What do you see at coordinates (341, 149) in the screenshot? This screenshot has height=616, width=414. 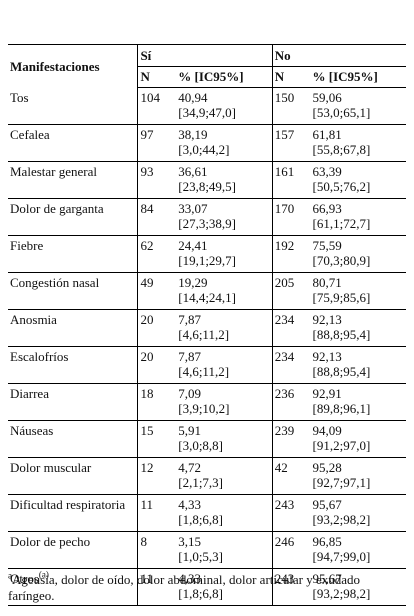 I see `confidence-interval: [55,8;67,8]` at bounding box center [341, 149].